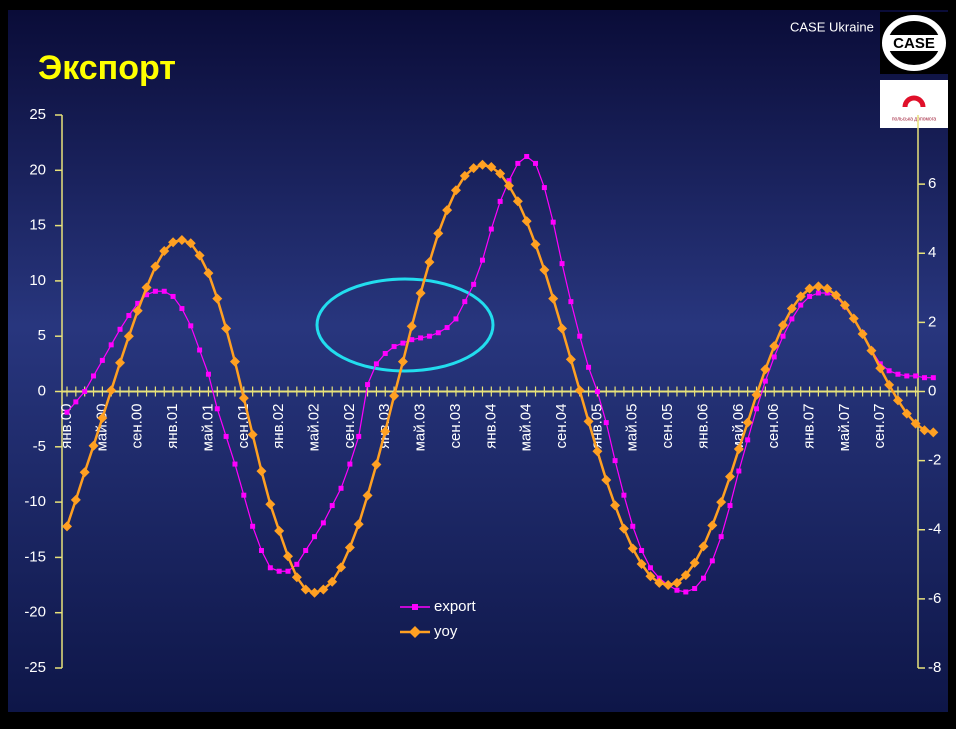 The width and height of the screenshot is (956, 729). What do you see at coordinates (773, 426) in the screenshot?
I see `x-tick-label: сен.06` at bounding box center [773, 426].